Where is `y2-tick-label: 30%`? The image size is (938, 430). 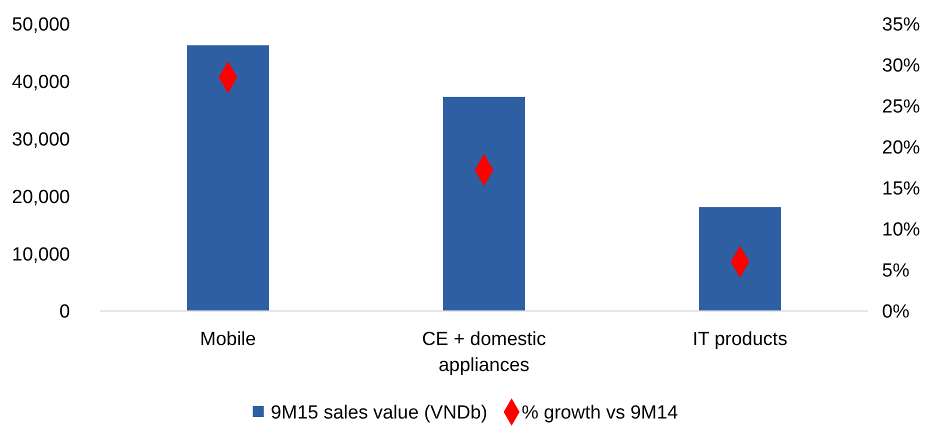
y2-tick-label: 30% is located at coordinates (901, 66).